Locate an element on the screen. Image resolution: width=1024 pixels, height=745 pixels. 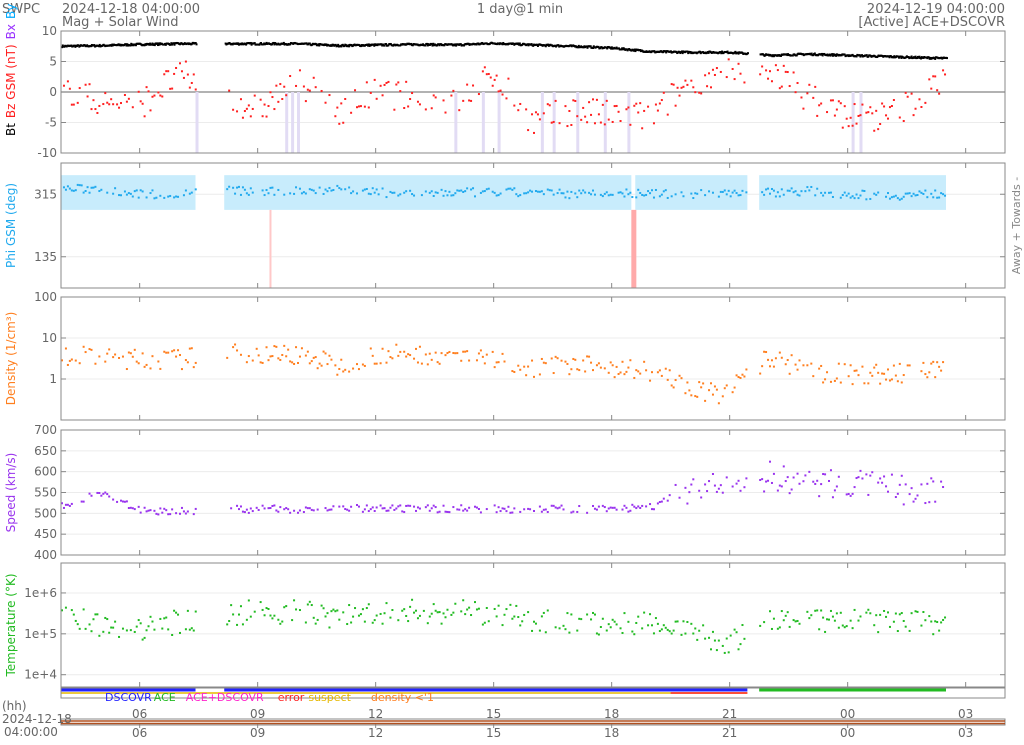
y-tick-label: 1e+6 is located at coordinates (40, 593).